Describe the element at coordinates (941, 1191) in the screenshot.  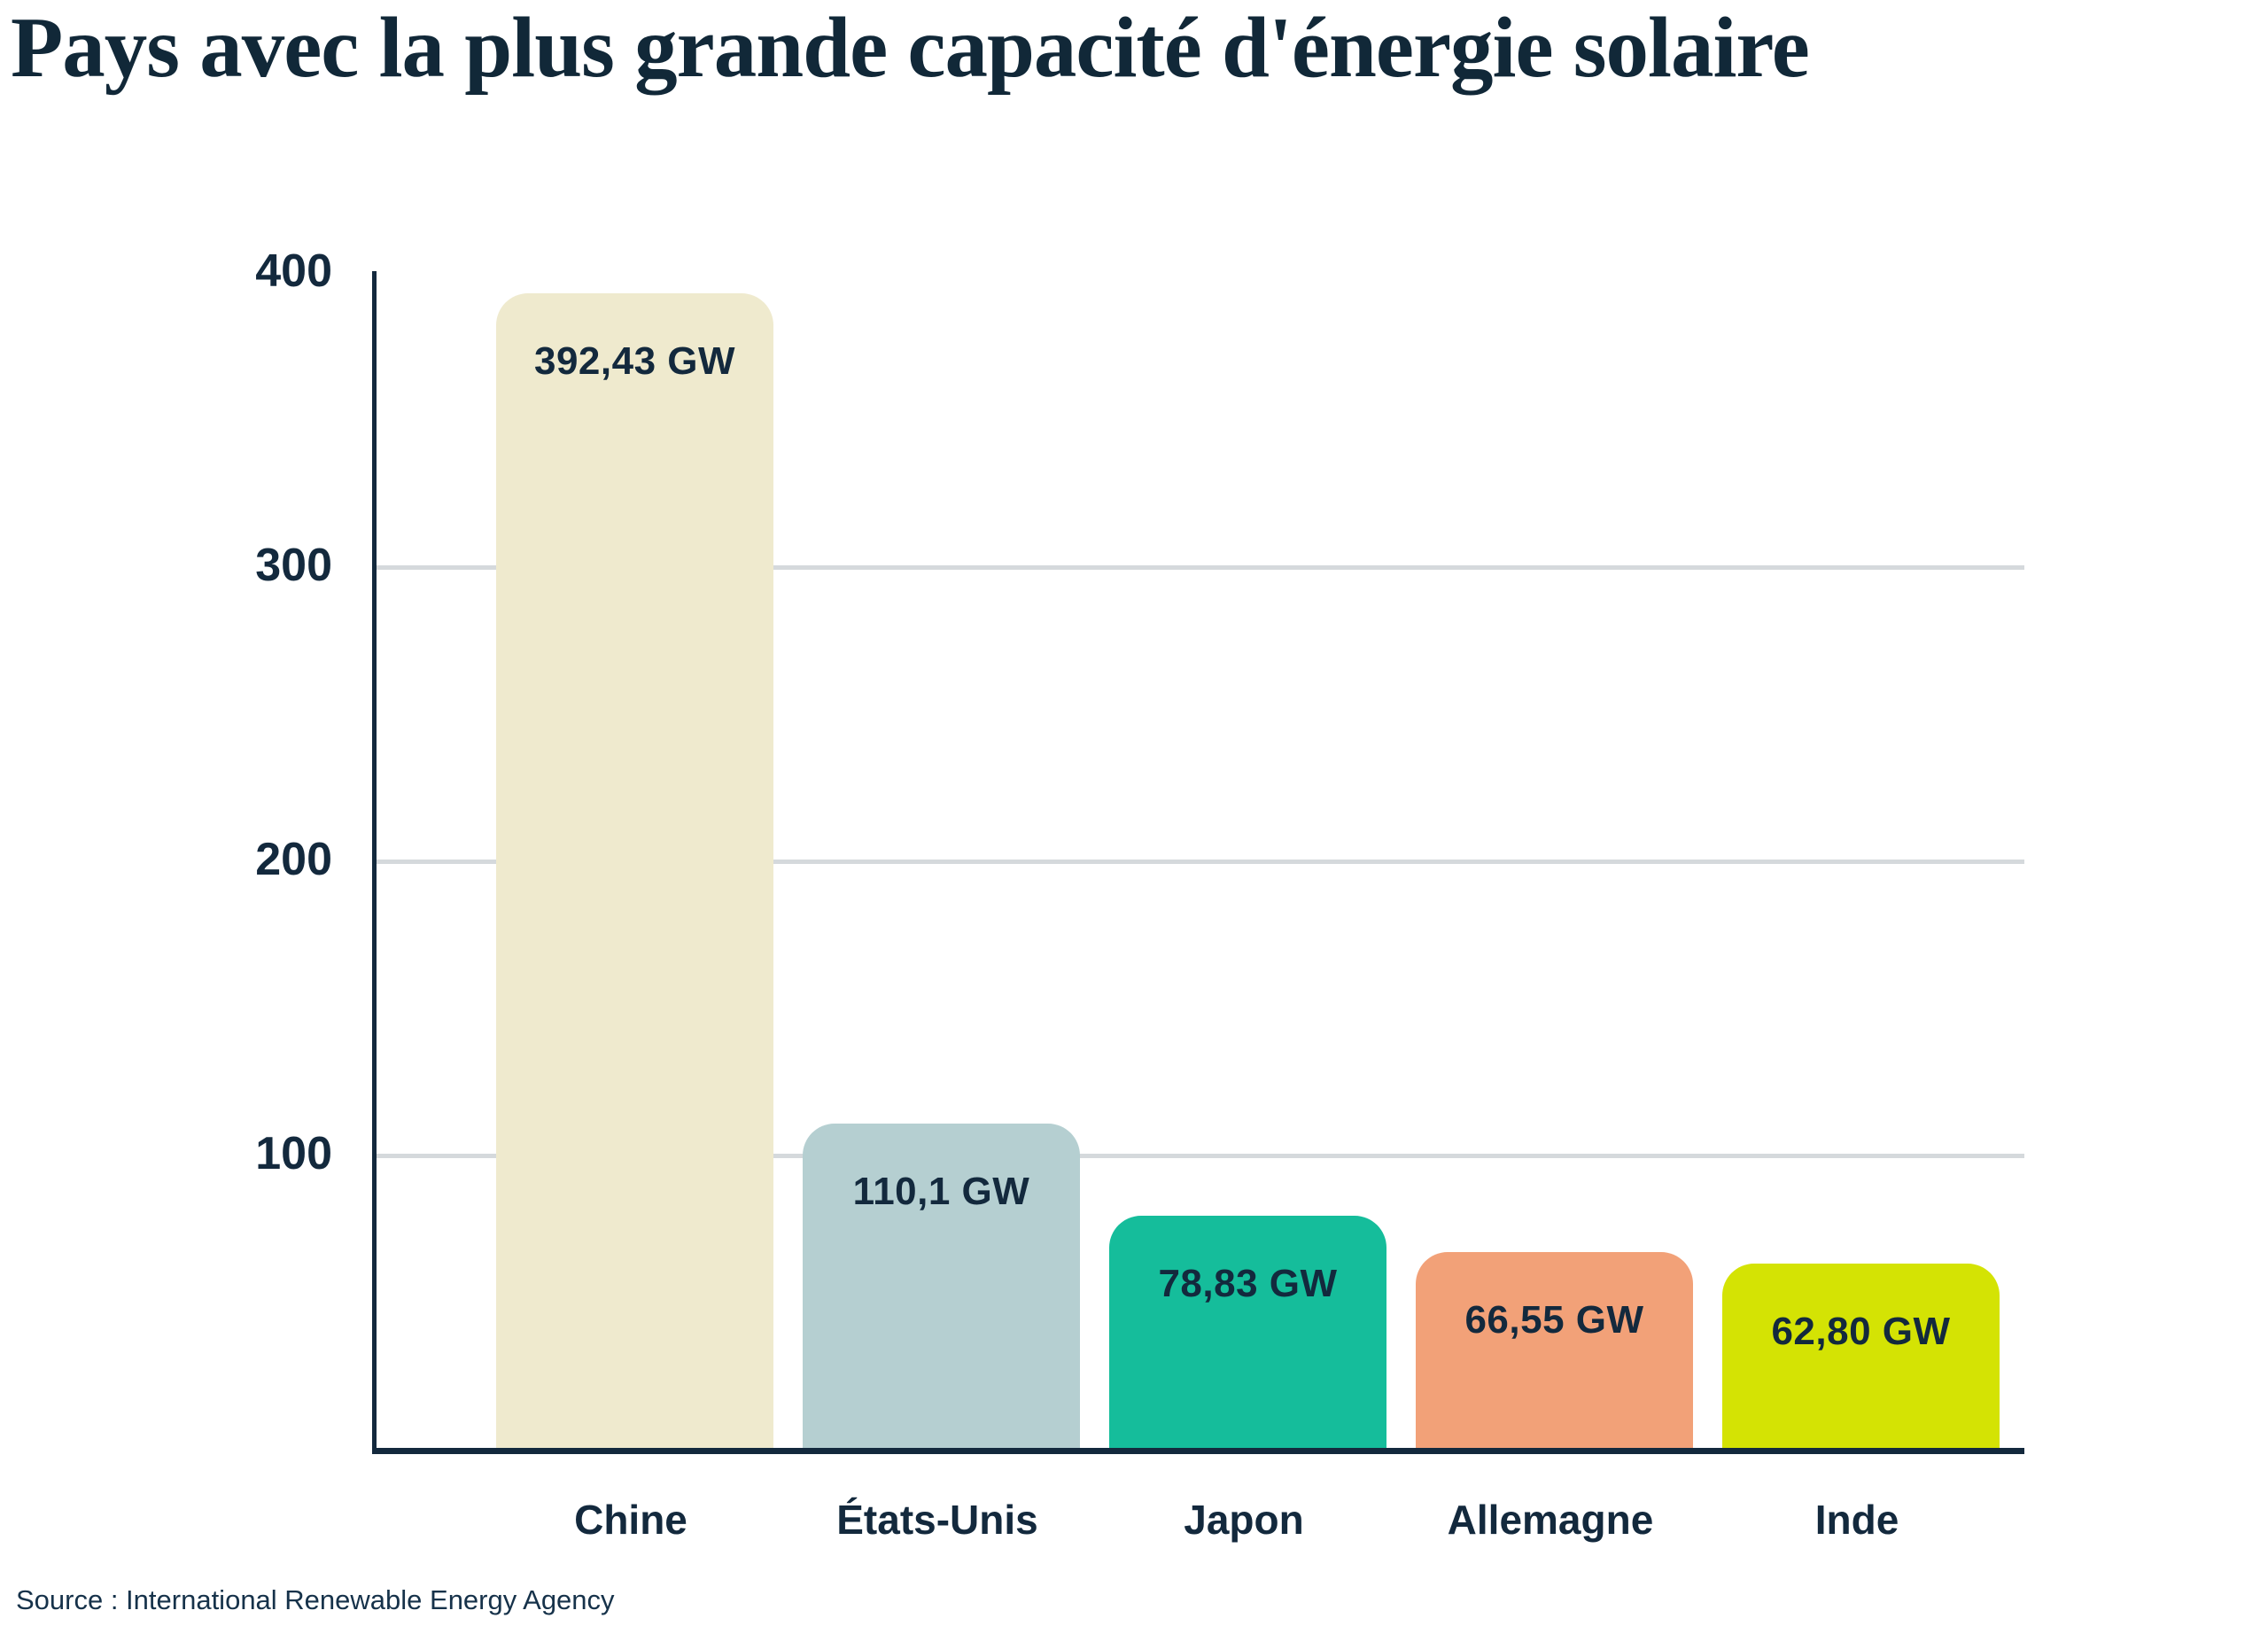
I see `bar-value-label: 110,1 GW` at that location.